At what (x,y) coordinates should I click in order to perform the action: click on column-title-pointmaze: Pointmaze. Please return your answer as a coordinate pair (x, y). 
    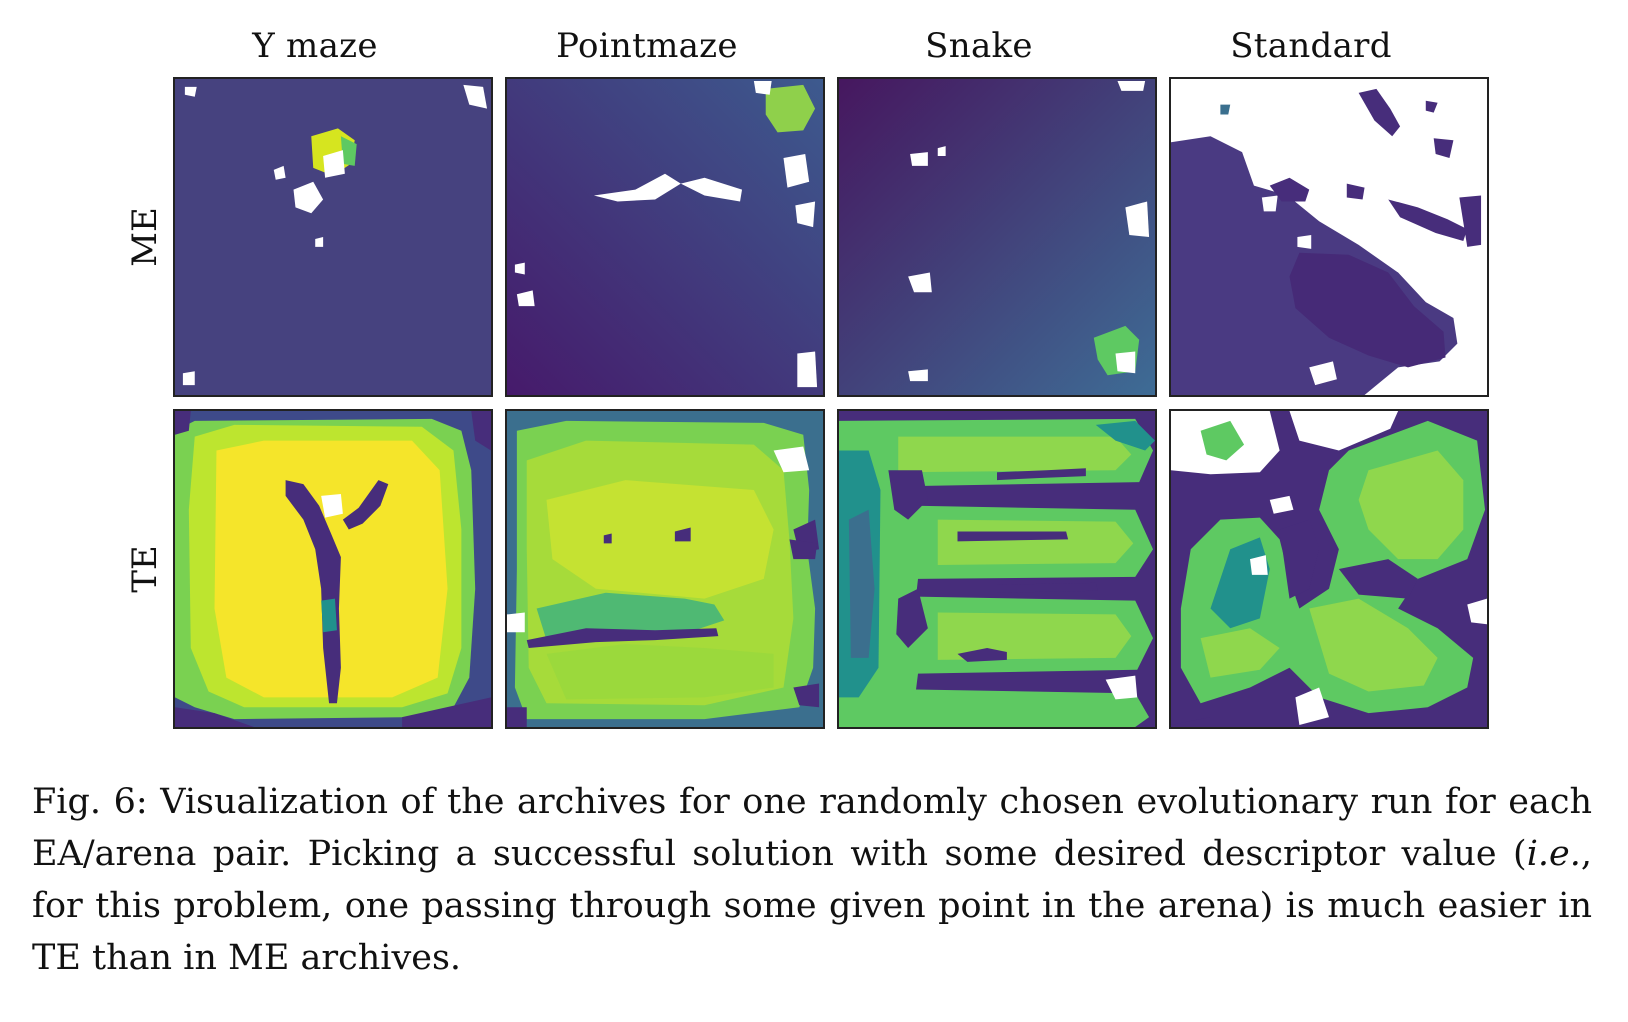
    Looking at the image, I should click on (647, 46).